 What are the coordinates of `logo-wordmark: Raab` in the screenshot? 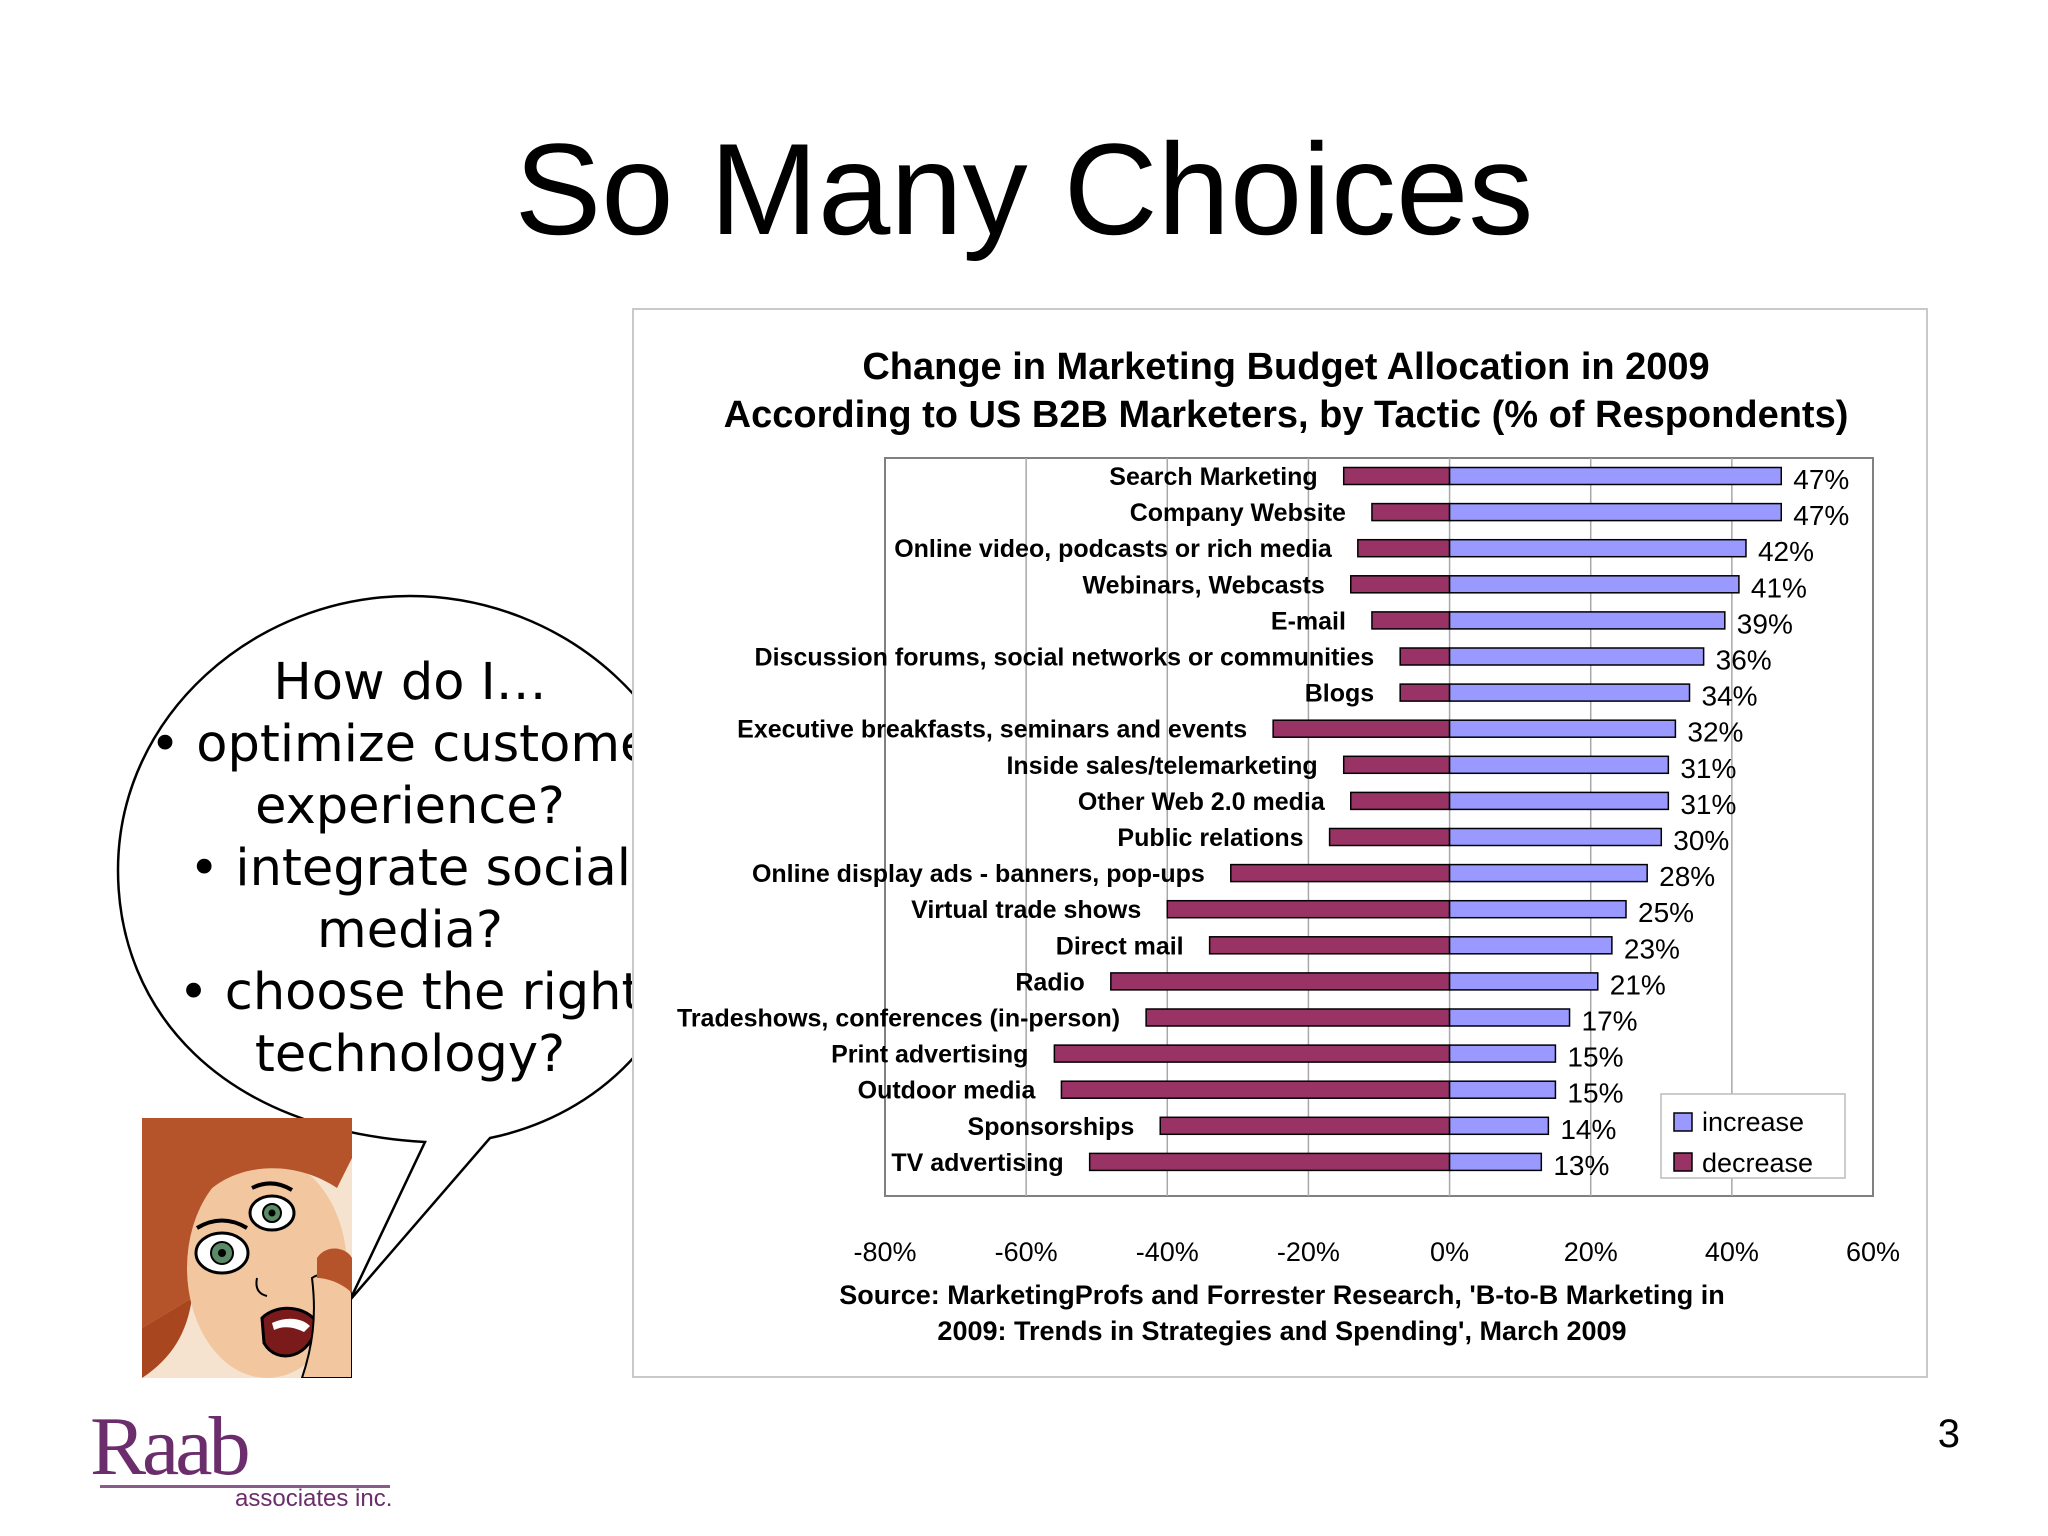 It's located at (170, 1446).